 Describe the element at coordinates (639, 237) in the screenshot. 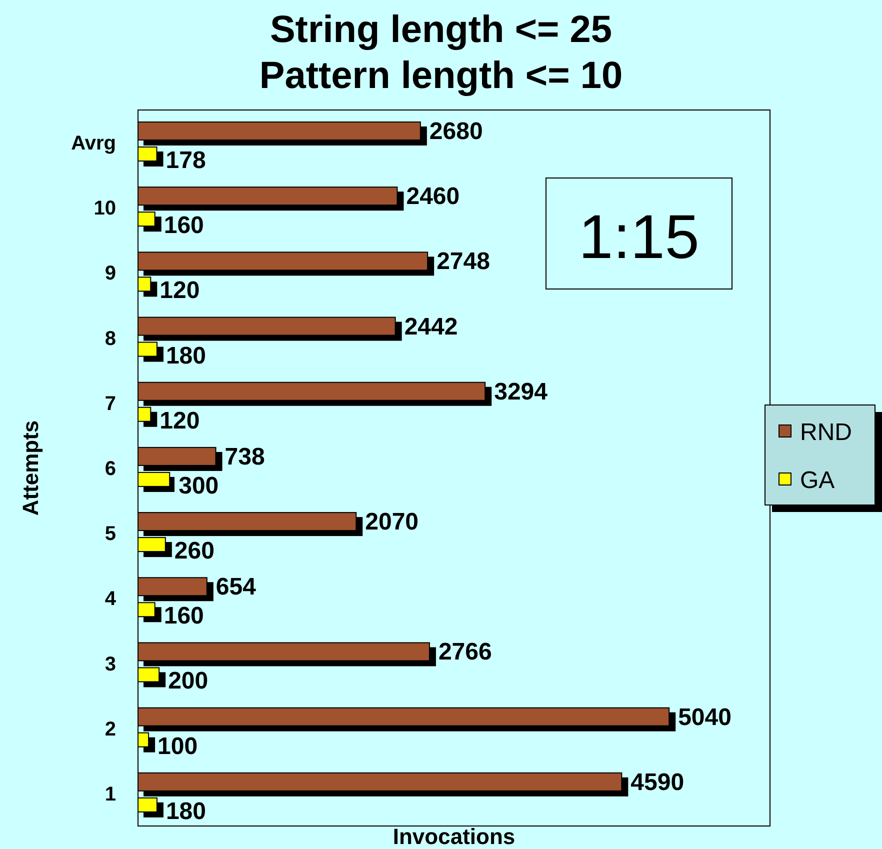

I see `annotation: 1:15` at that location.